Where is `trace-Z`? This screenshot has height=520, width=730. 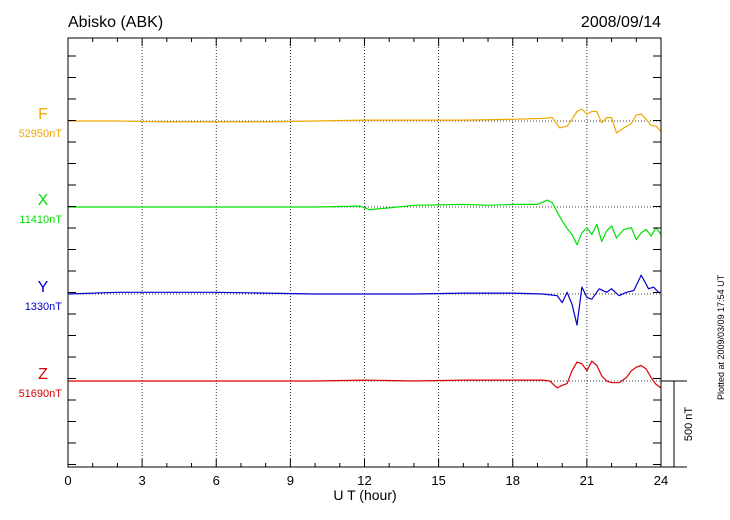 trace-Z is located at coordinates (365, 374).